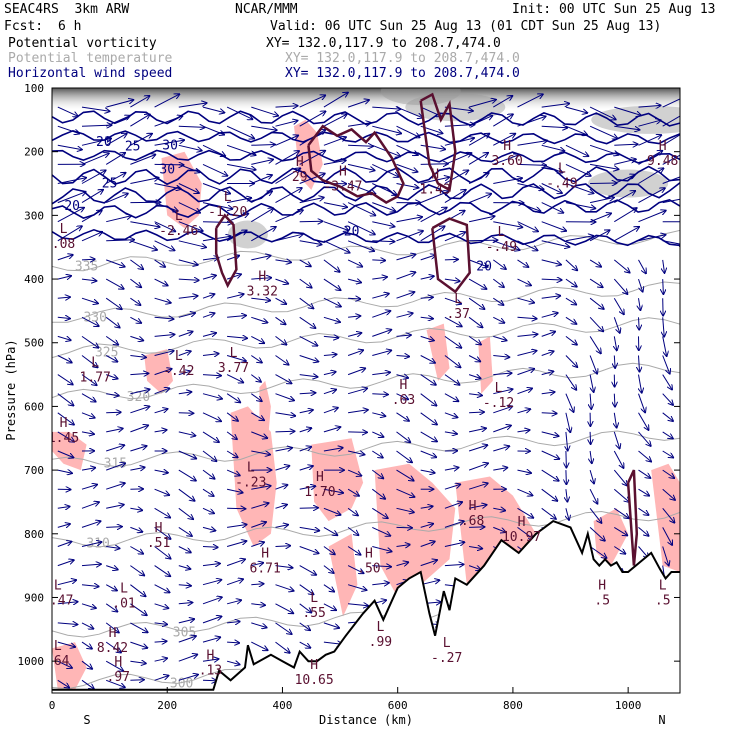 The height and width of the screenshot is (740, 740). What do you see at coordinates (34, 88) in the screenshot?
I see `y-tick-label: 100` at bounding box center [34, 88].